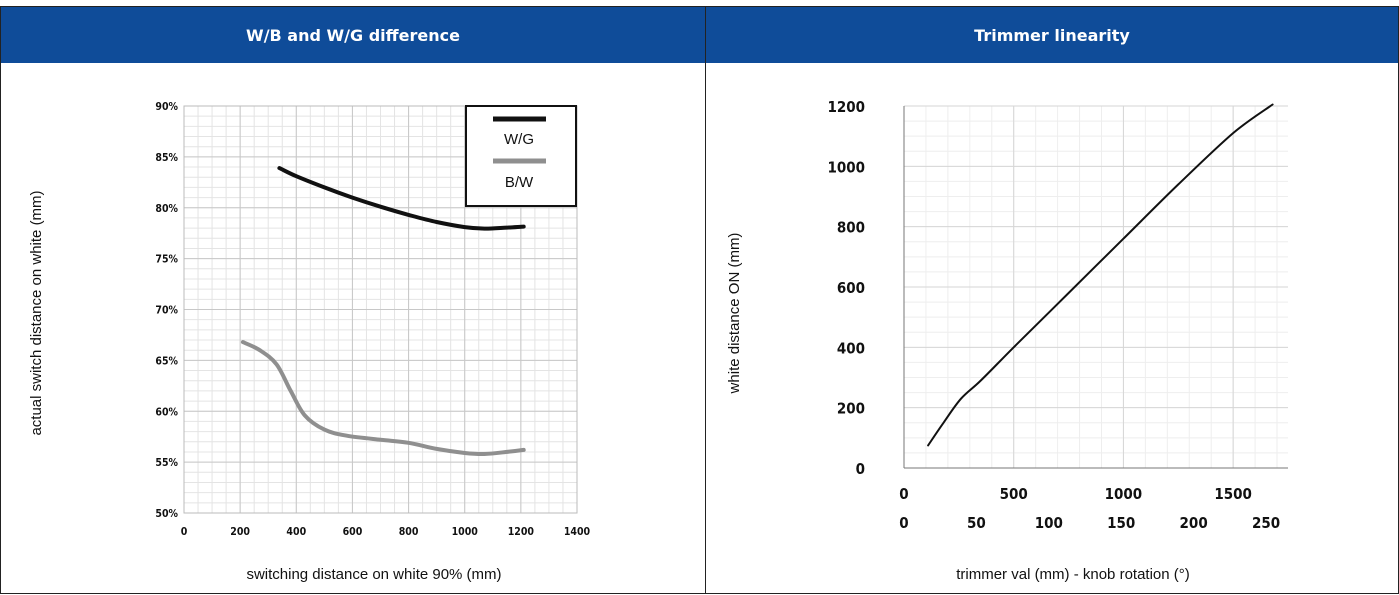 This screenshot has width=1399, height=595. What do you see at coordinates (1121, 523) in the screenshot?
I see `x-tick-label-degrees: 150` at bounding box center [1121, 523].